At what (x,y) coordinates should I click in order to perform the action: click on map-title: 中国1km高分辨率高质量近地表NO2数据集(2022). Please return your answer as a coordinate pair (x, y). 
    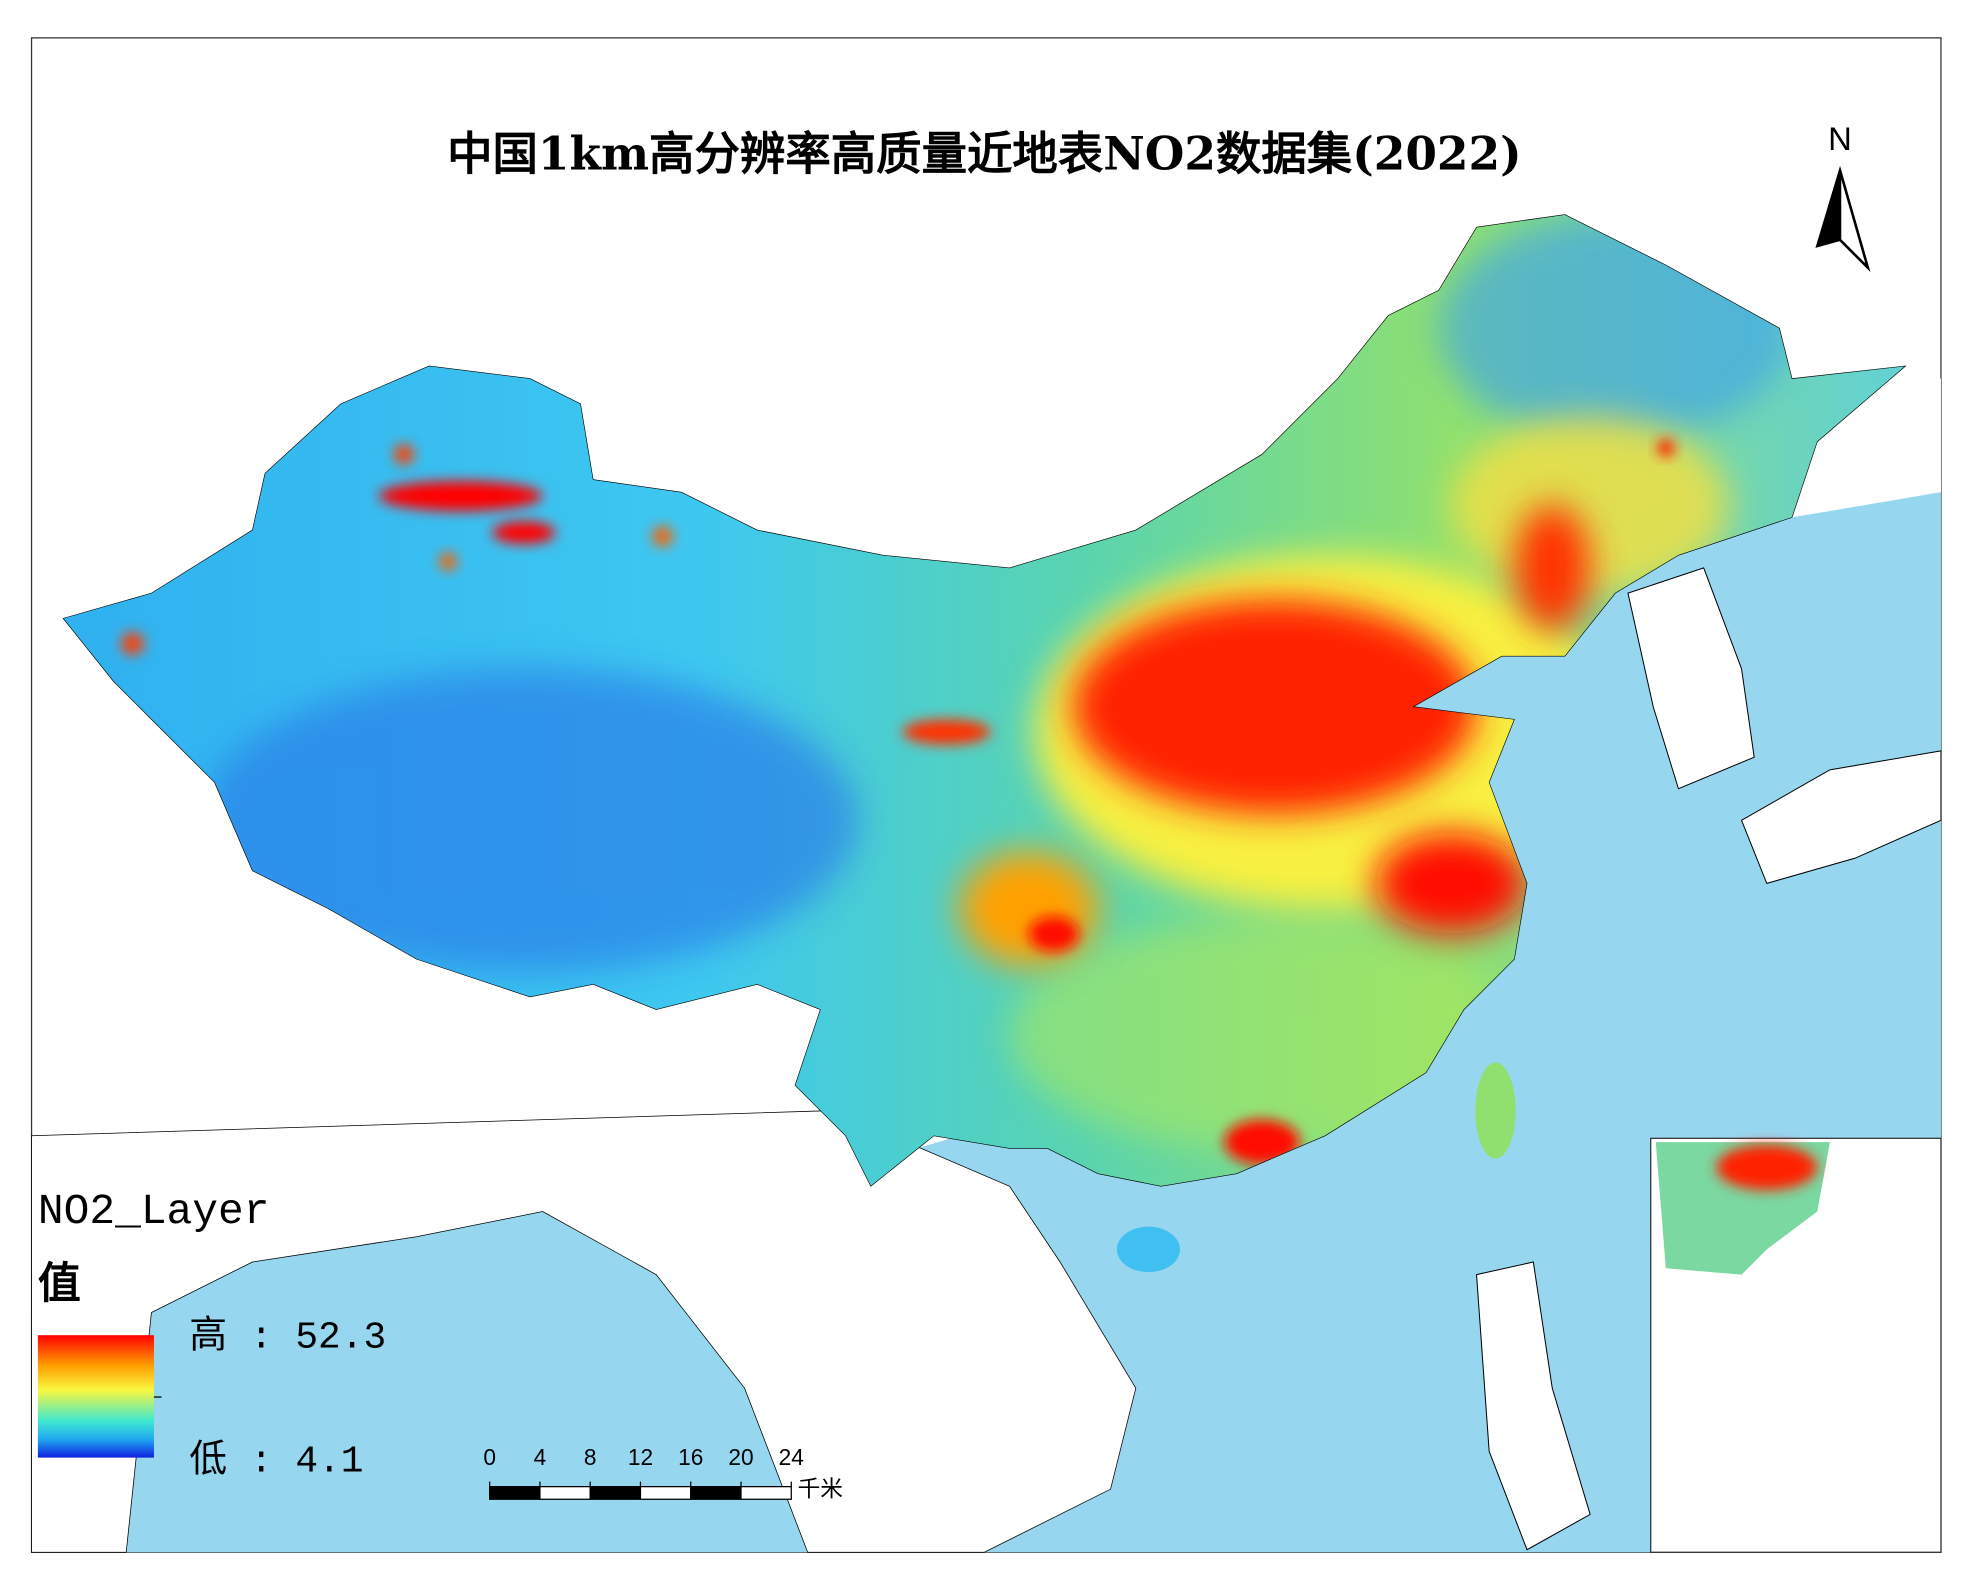
    Looking at the image, I should click on (984, 153).